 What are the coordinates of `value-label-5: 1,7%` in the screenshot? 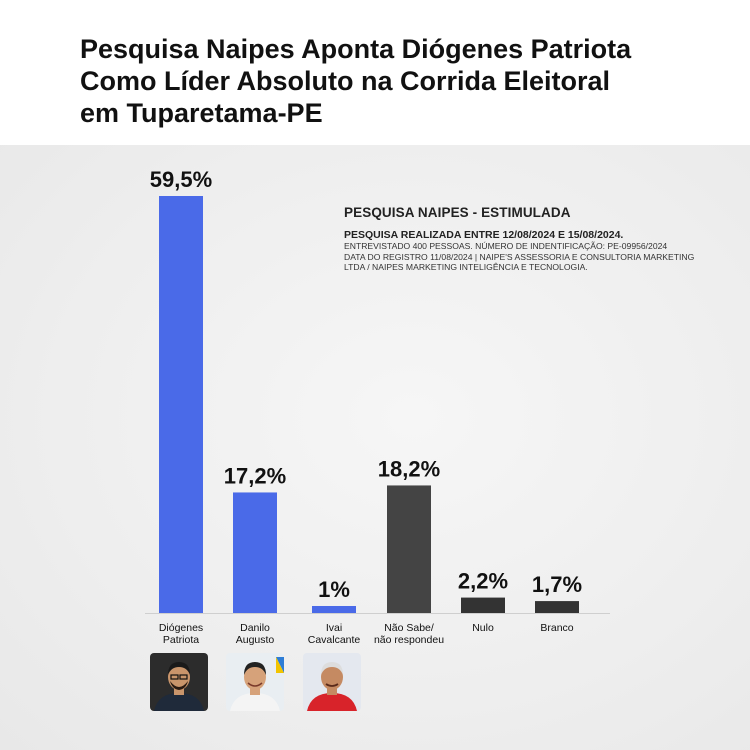 It's located at (557, 584).